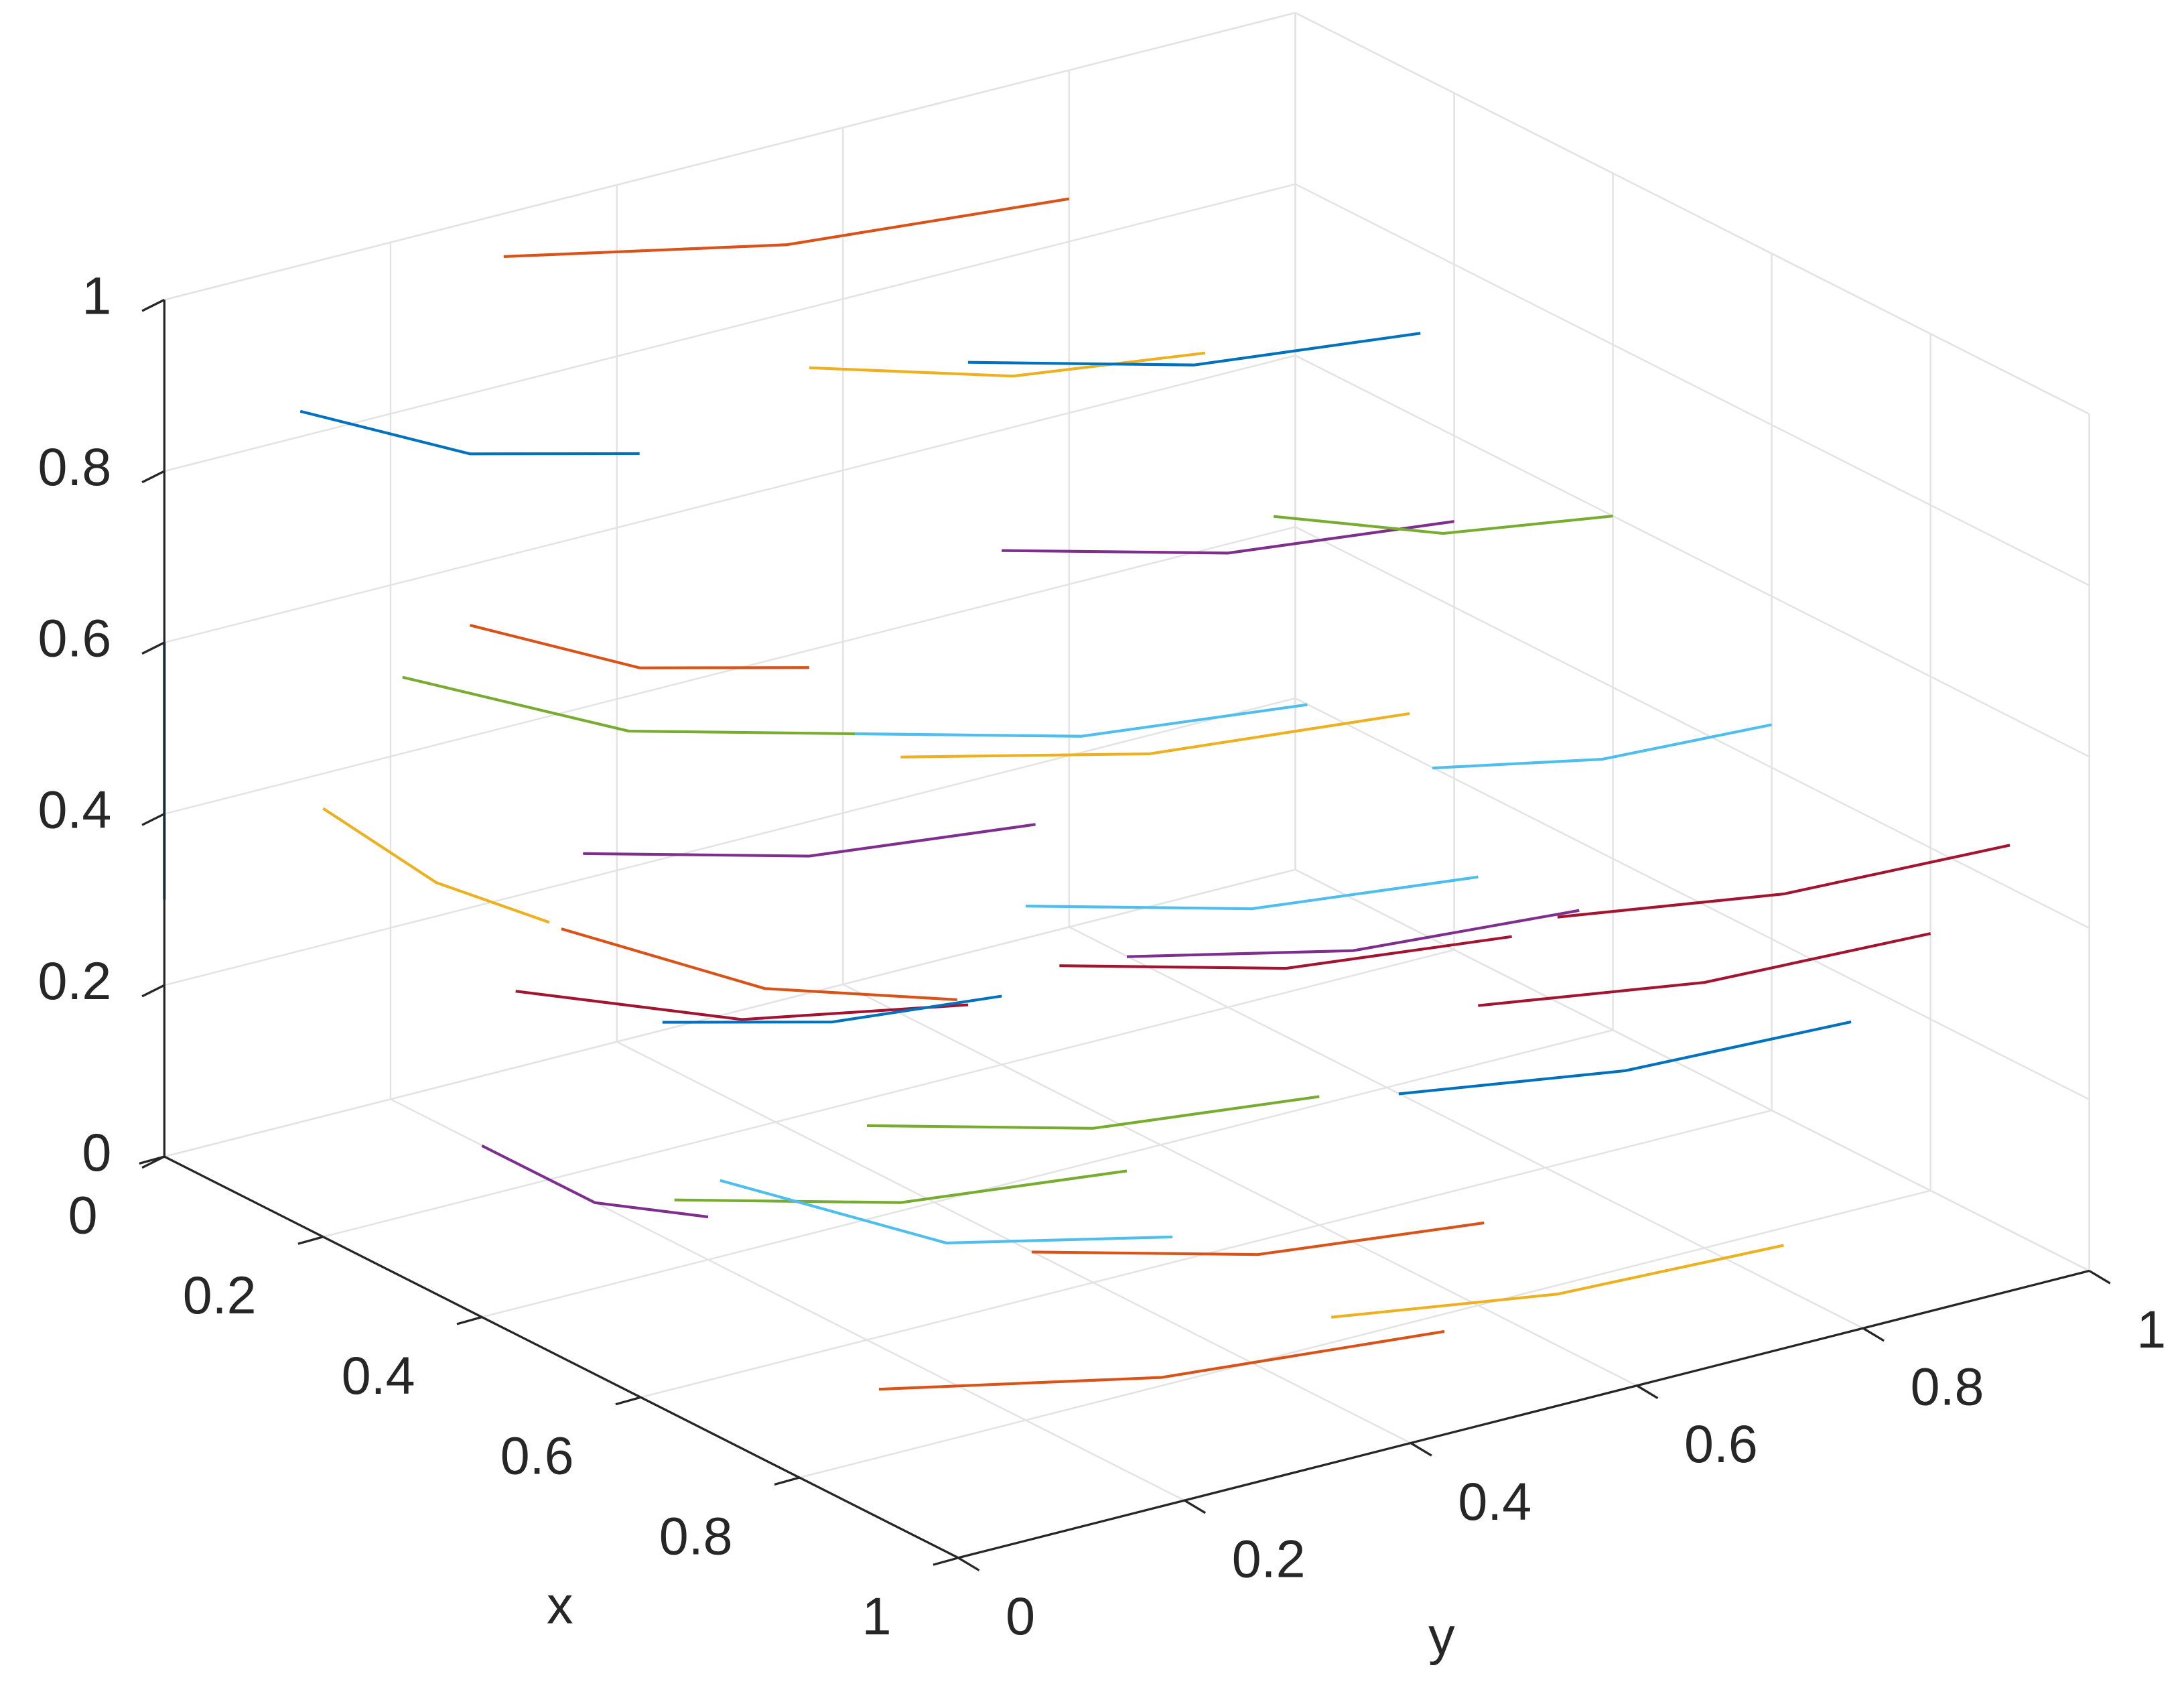 This screenshot has height=1696, width=2184. I want to click on z-tick-label: 0.8, so click(74, 467).